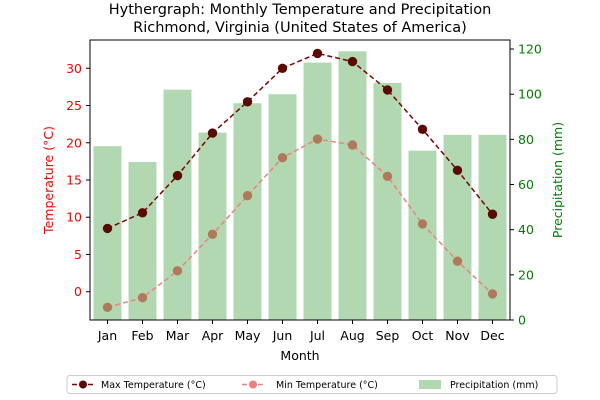 This screenshot has width=600, height=400. I want to click on x-tick-label: Nov, so click(457, 335).